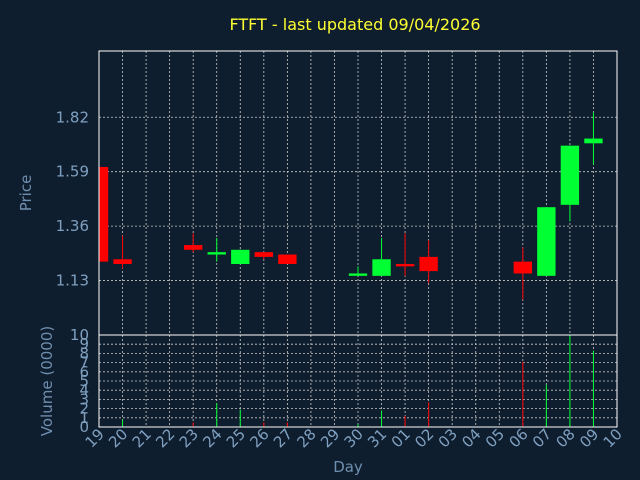  What do you see at coordinates (542, 438) in the screenshot?
I see `x-tick-label: 07` at bounding box center [542, 438].